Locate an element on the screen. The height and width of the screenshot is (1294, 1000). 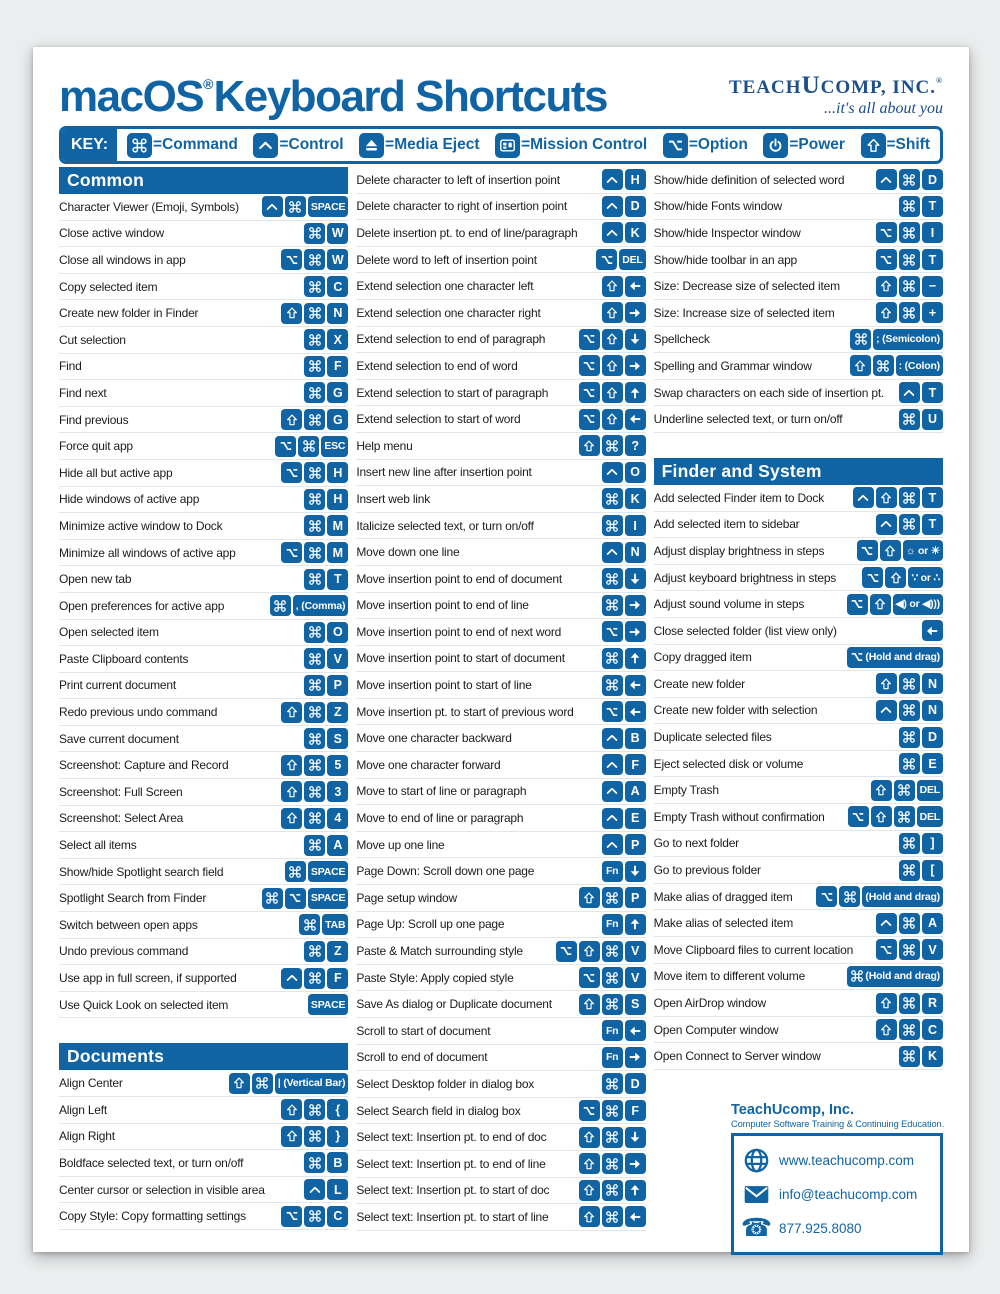
shortcut-keys: N is located at coordinates (909, 710).